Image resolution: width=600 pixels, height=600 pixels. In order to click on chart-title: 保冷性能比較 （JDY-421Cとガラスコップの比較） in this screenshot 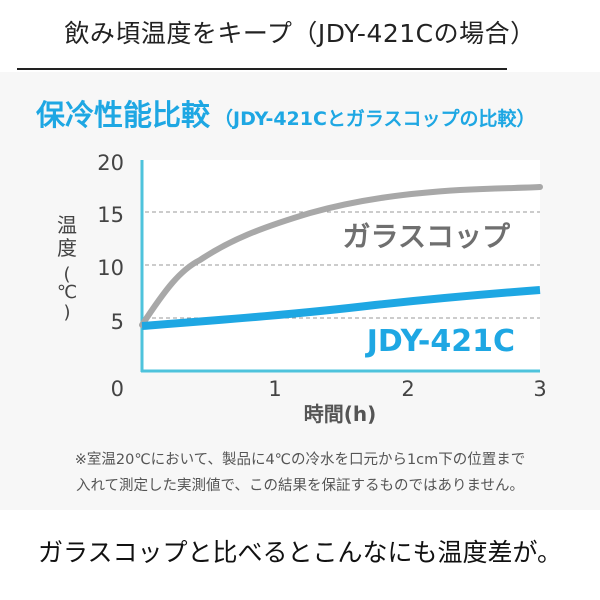, I will do `click(286, 113)`.